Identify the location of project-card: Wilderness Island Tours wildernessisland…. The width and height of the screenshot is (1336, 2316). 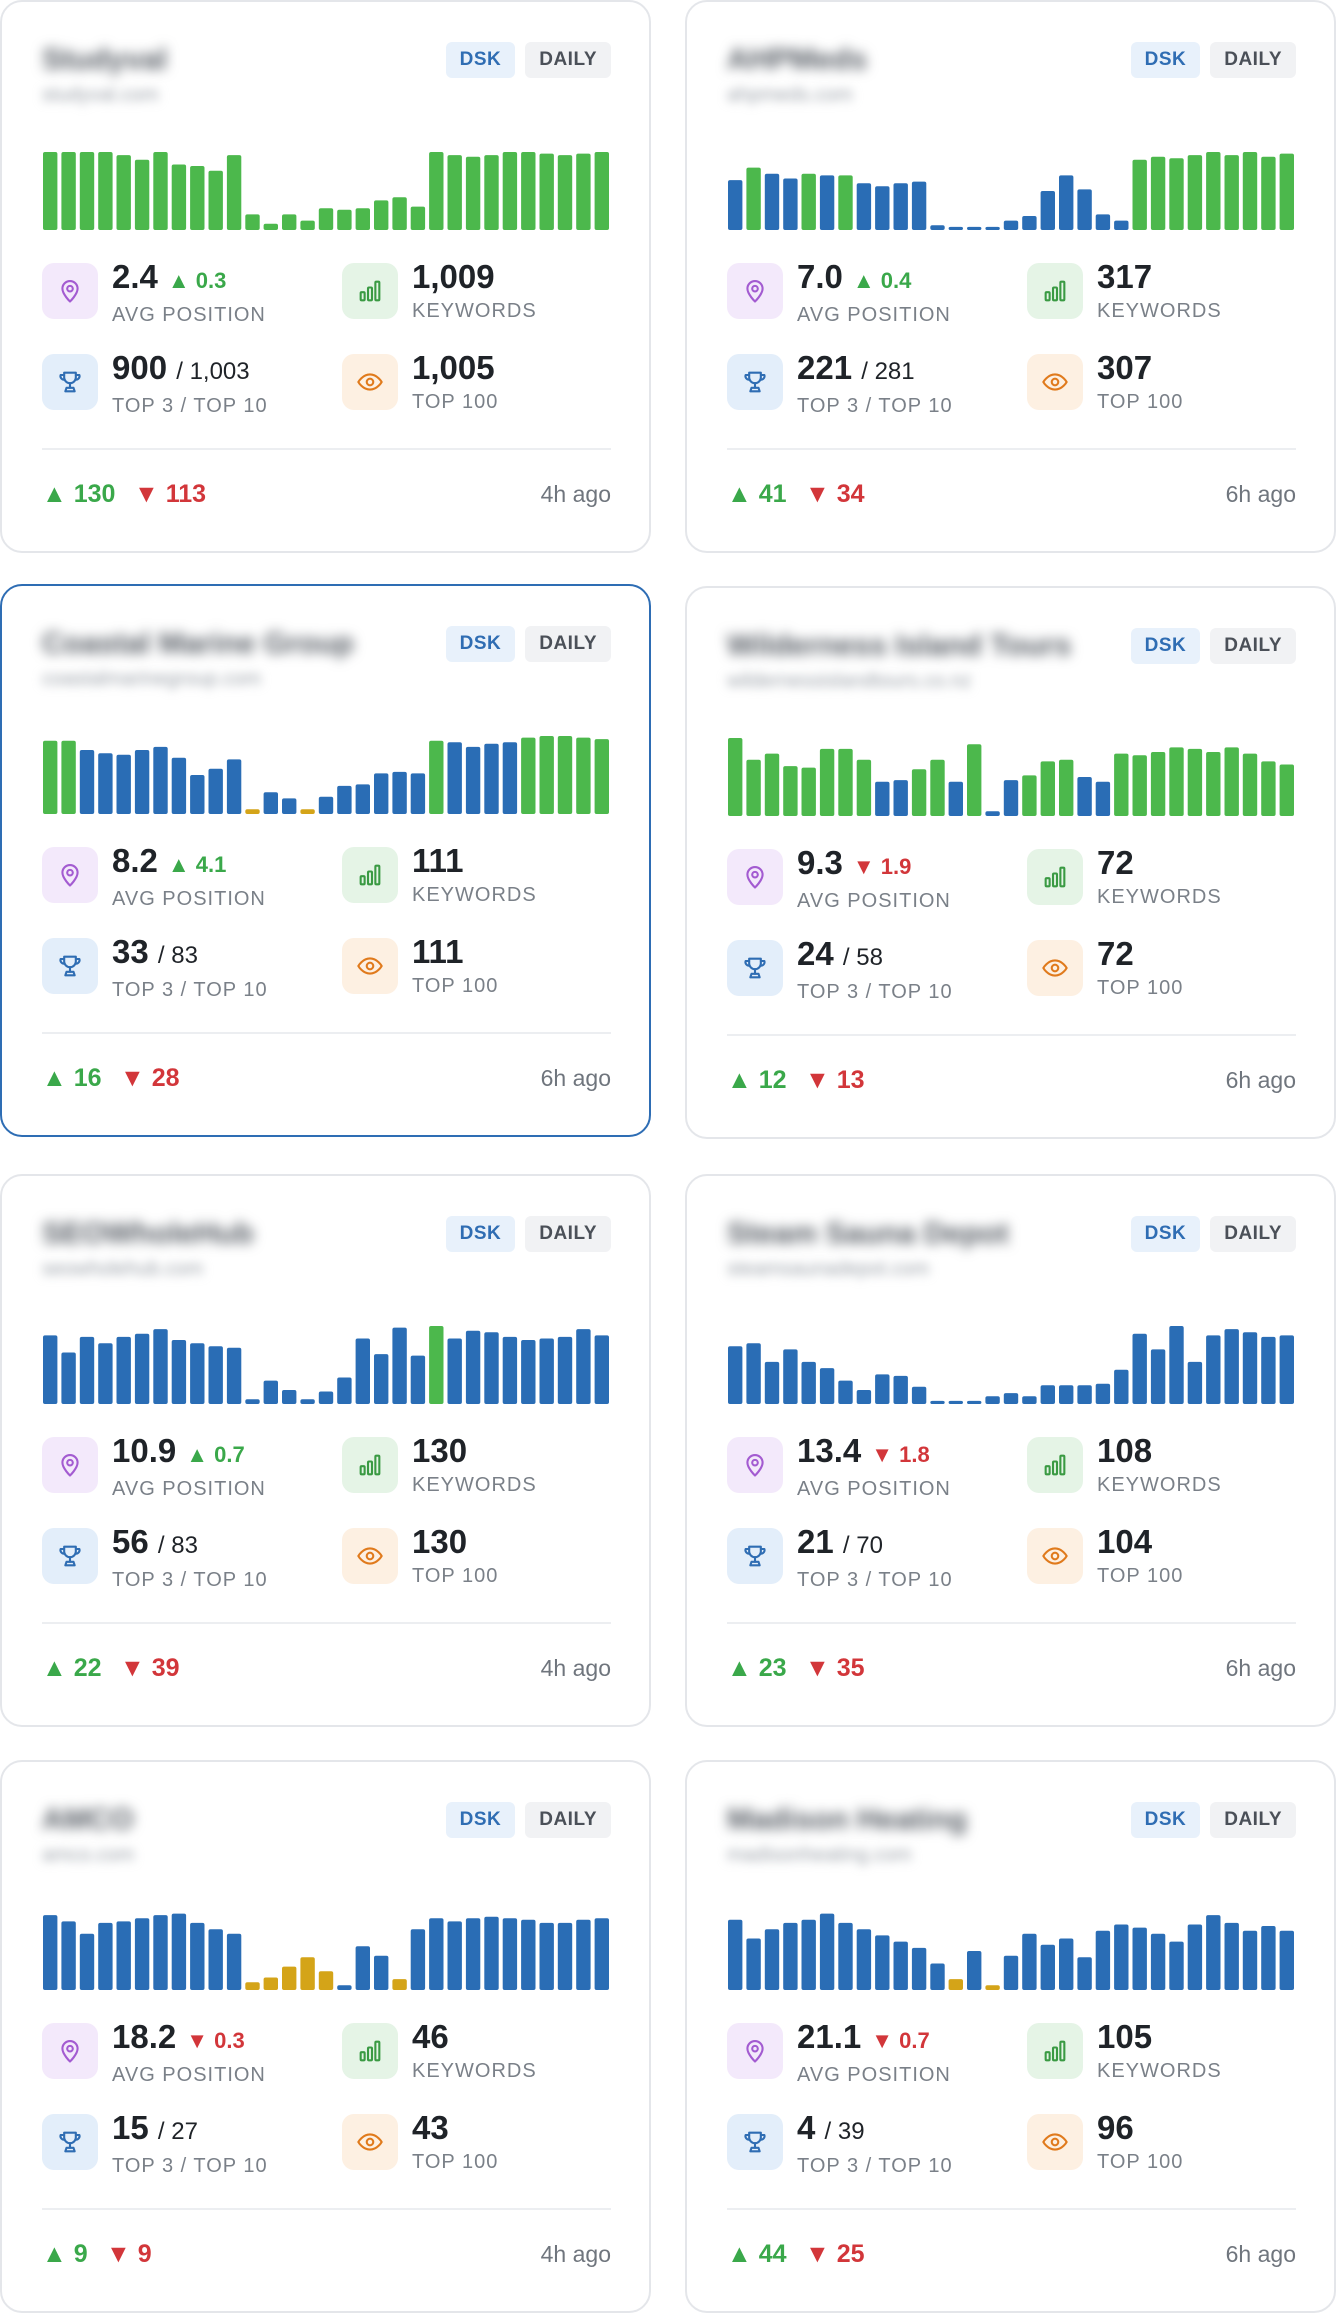
(1010, 862).